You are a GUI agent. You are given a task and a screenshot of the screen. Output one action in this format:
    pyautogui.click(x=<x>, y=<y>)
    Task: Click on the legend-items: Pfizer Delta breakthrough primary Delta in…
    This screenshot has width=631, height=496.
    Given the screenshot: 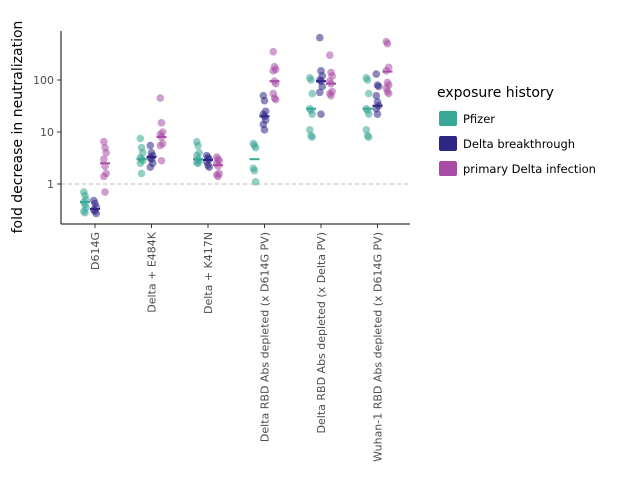 What is the action you would take?
    pyautogui.click(x=517, y=143)
    